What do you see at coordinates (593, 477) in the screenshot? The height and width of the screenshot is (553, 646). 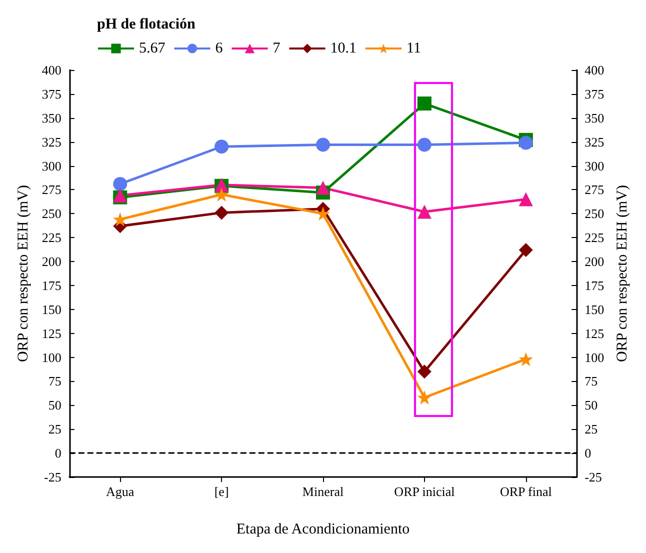 I see `y2-tick-label: -25` at bounding box center [593, 477].